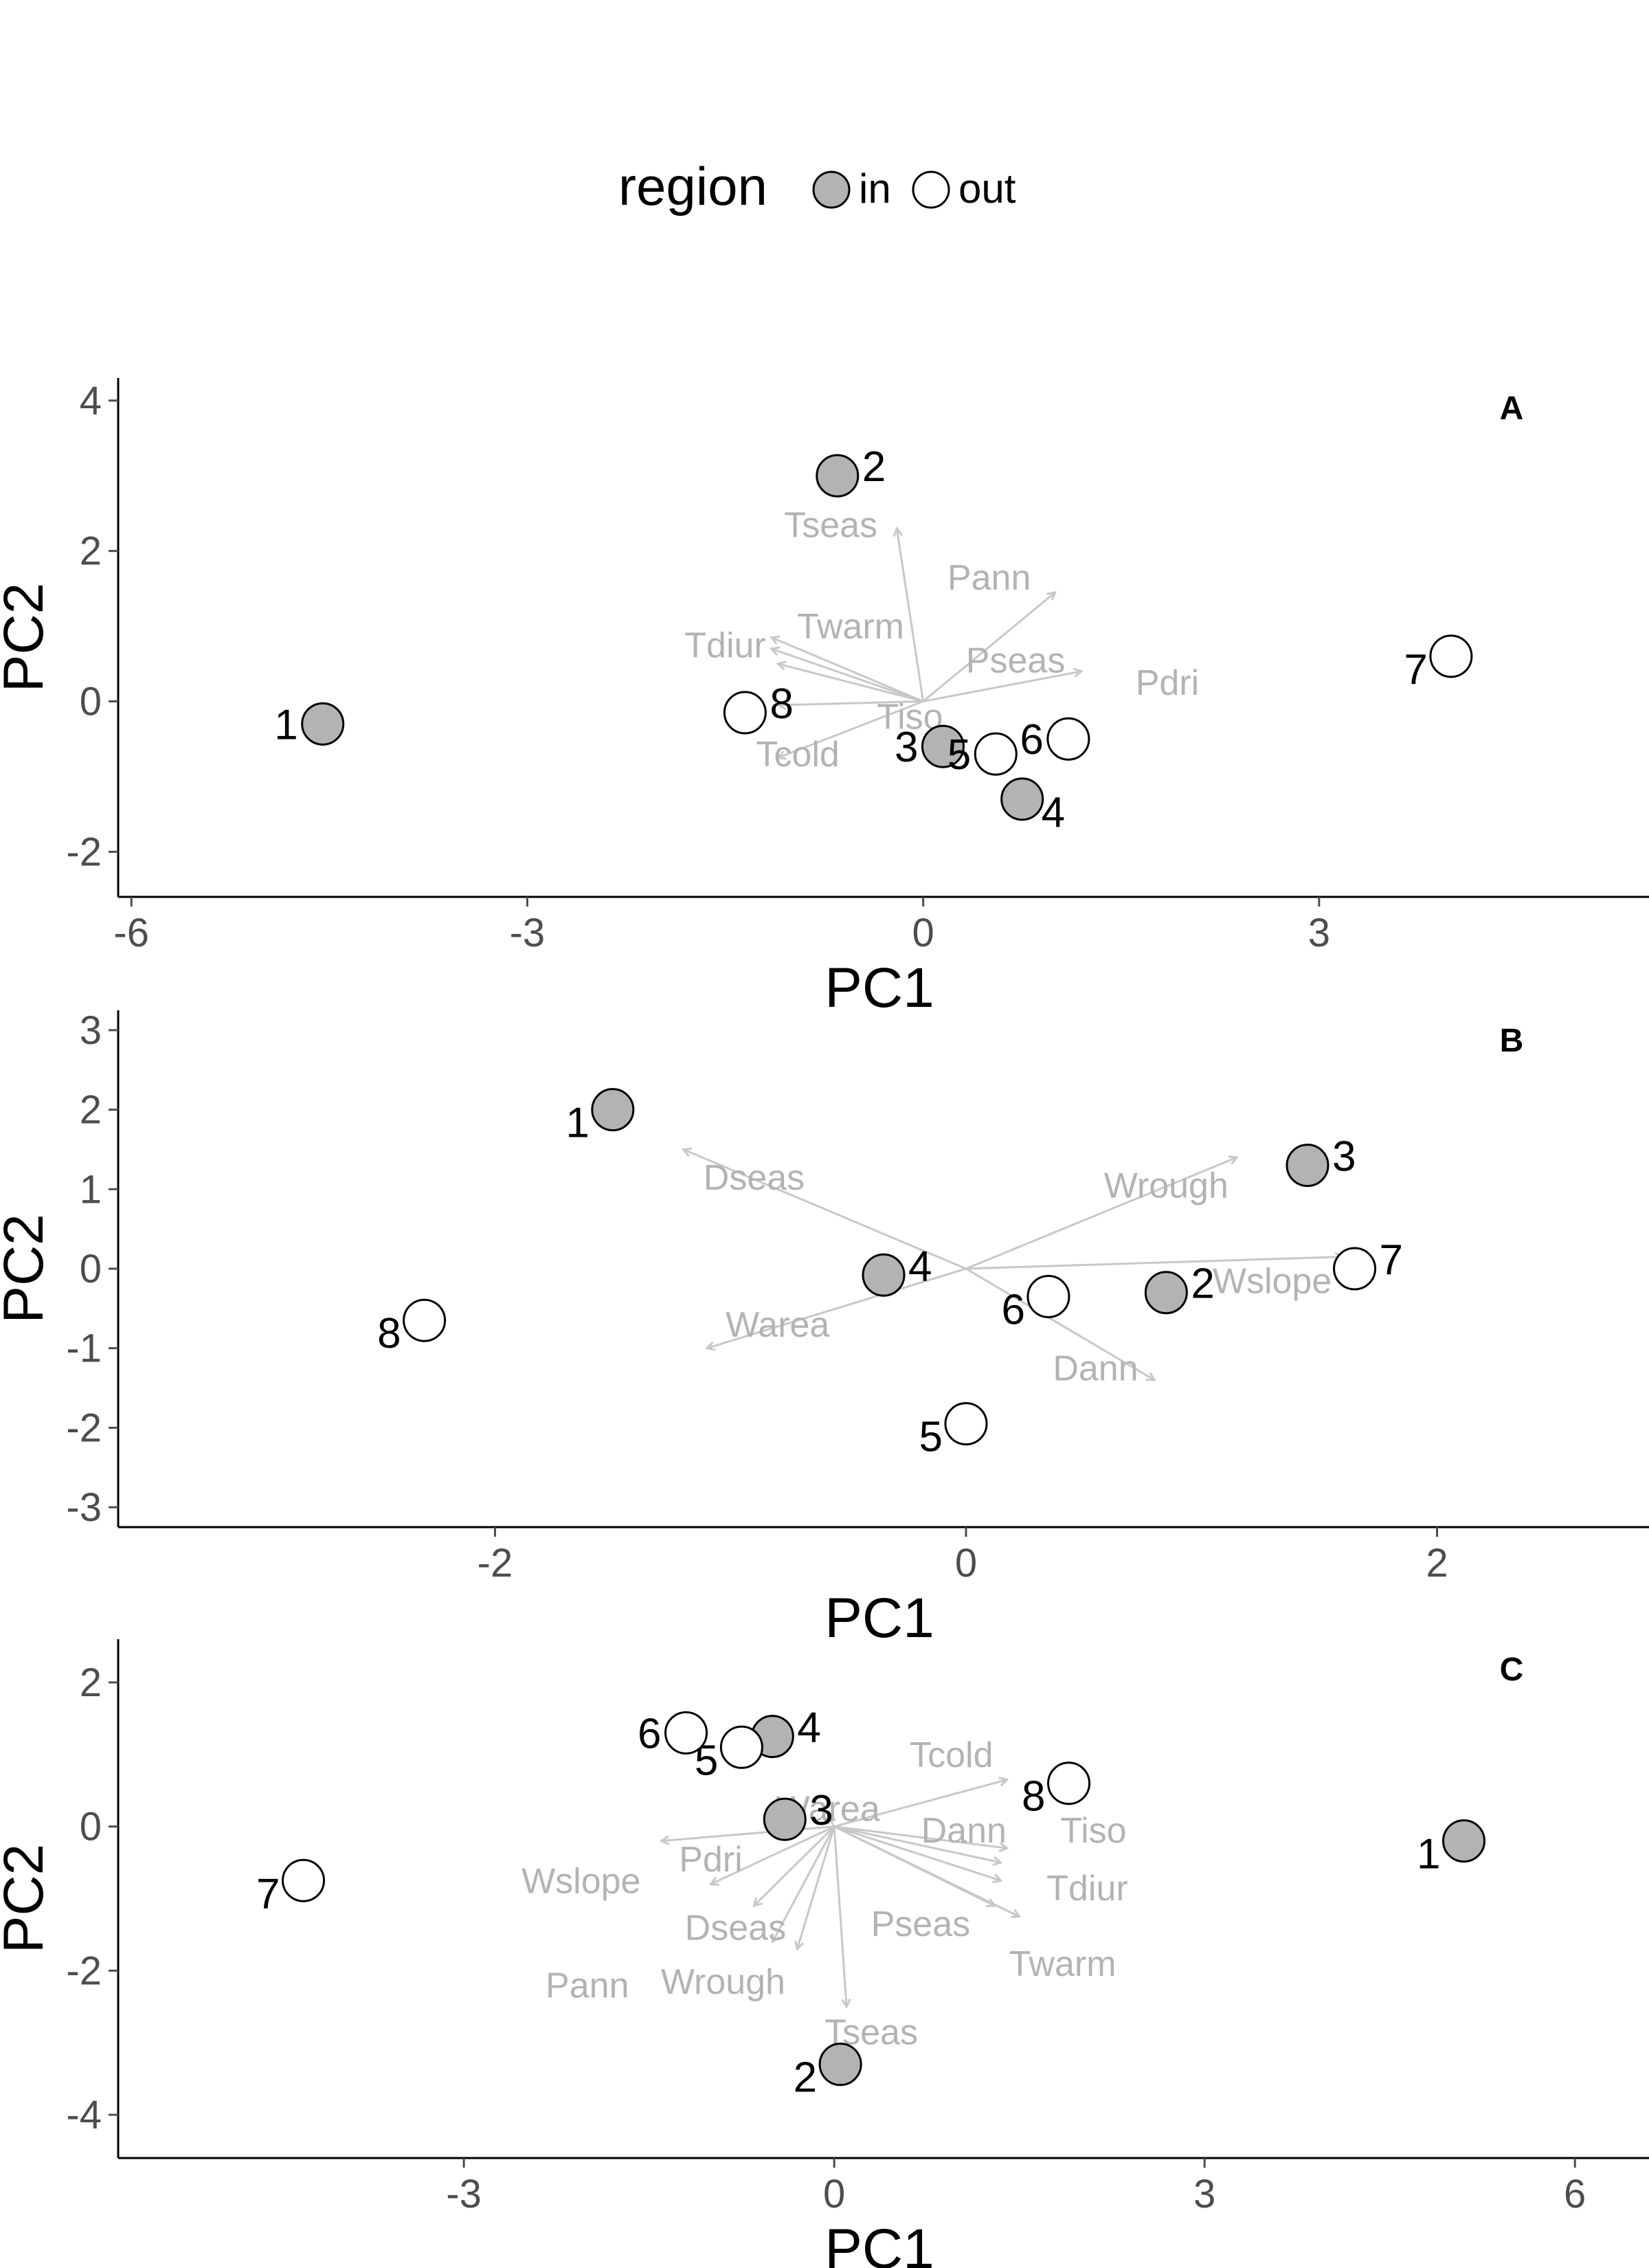 This screenshot has width=1649, height=2268. I want to click on loading-label-warea: Warea, so click(777, 1325).